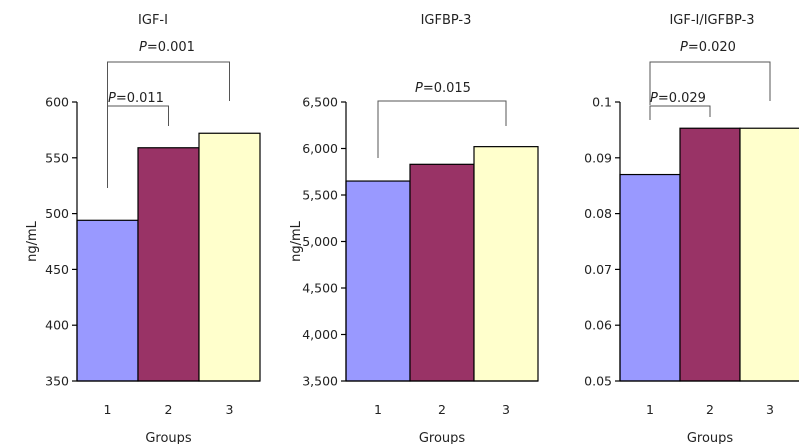 Image resolution: width=799 pixels, height=444 pixels. What do you see at coordinates (320, 334) in the screenshot?
I see `y-tick-label: 4,000` at bounding box center [320, 334].